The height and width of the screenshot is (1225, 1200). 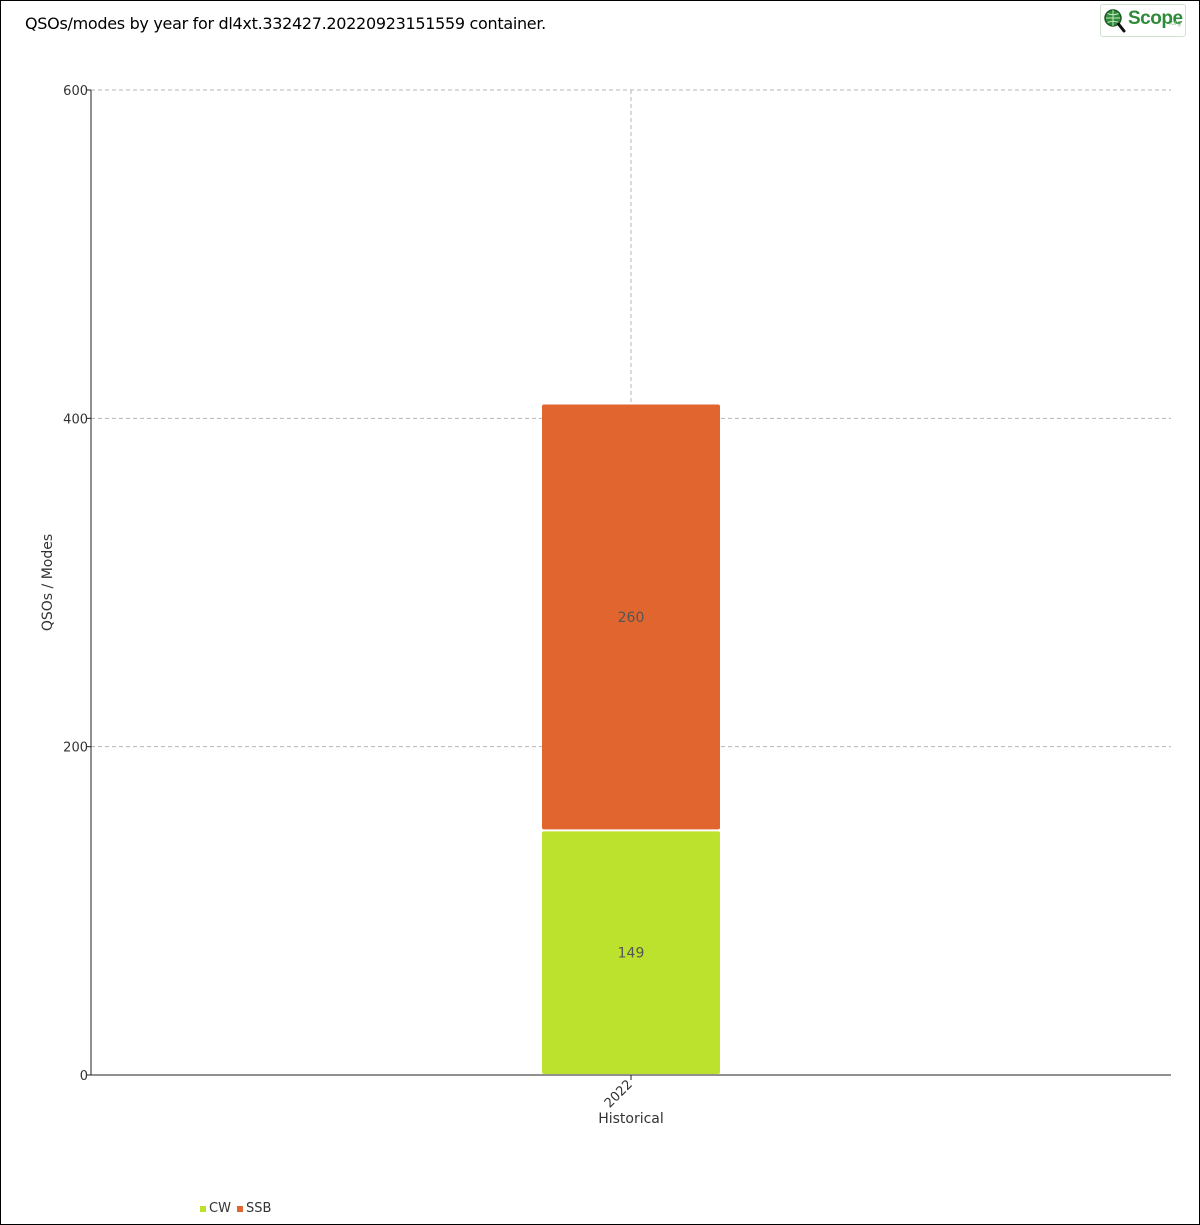 I want to click on qscope-logo: Scope .org, so click(x=1143, y=20).